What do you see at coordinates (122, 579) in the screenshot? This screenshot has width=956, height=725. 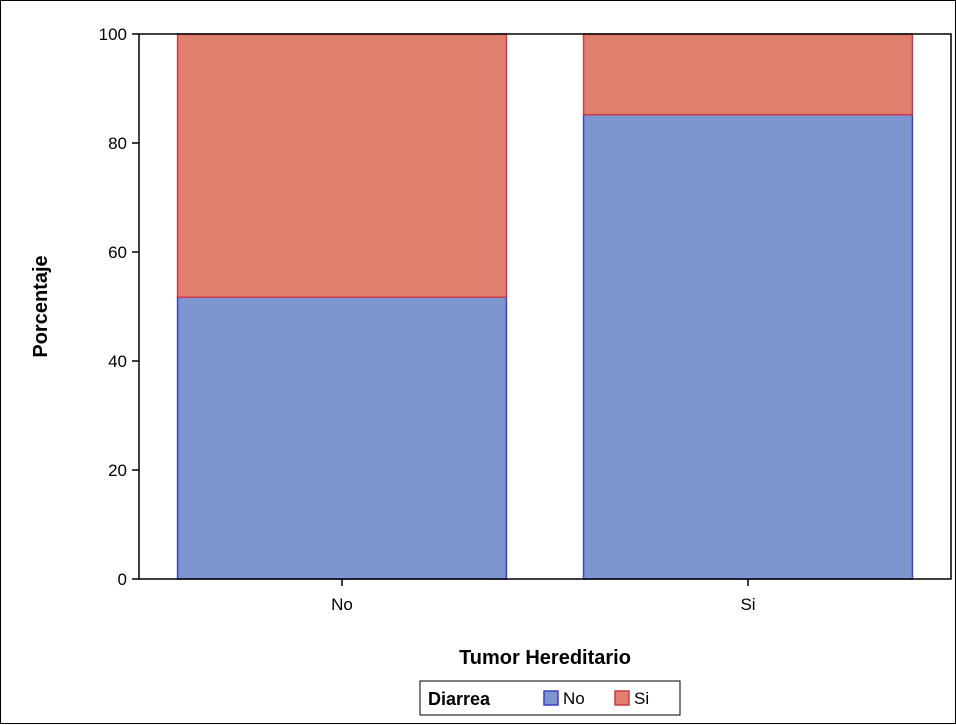 I see `y-tick-label: 0` at bounding box center [122, 579].